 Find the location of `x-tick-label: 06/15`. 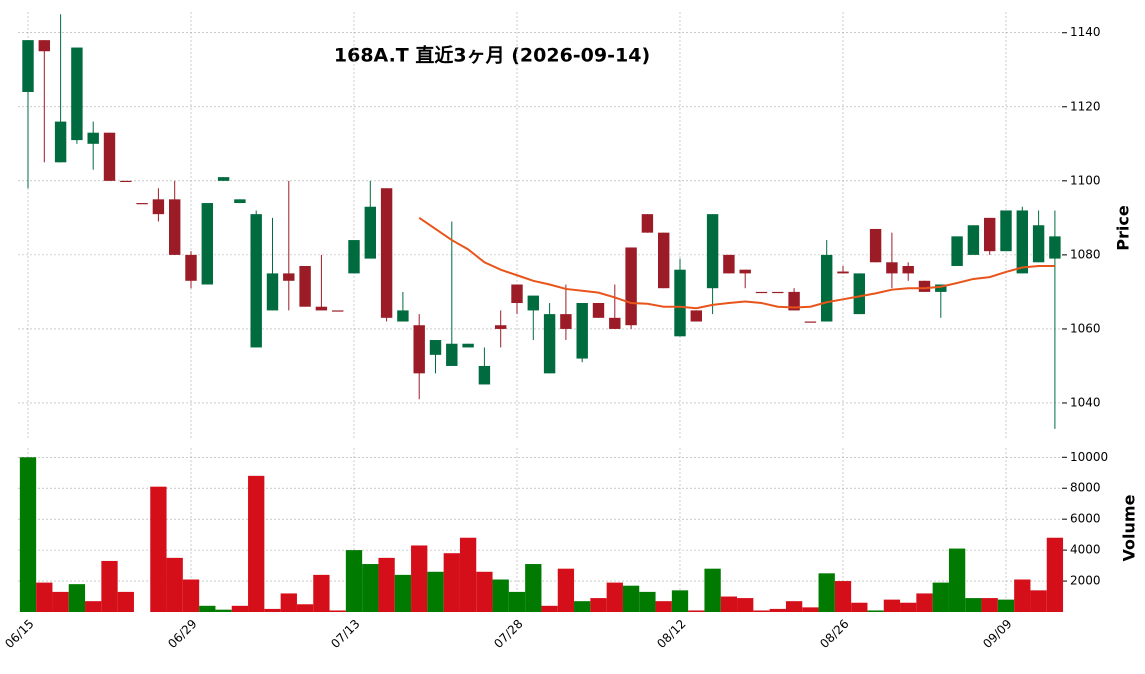

x-tick-label: 06/15 is located at coordinates (19, 634).